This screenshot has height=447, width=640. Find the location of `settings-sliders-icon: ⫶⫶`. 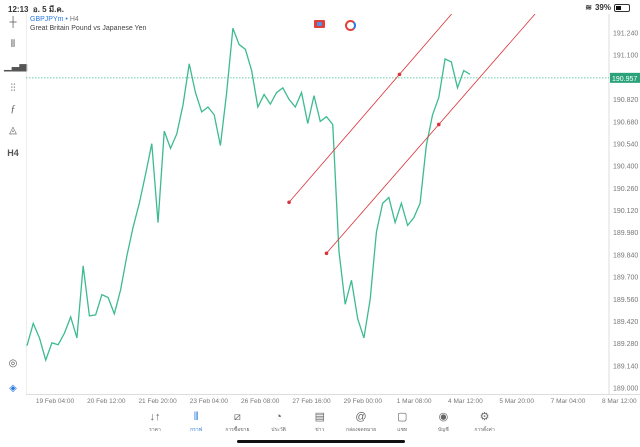

settings-sliders-icon: ⫶⫶ is located at coordinates (13, 88).